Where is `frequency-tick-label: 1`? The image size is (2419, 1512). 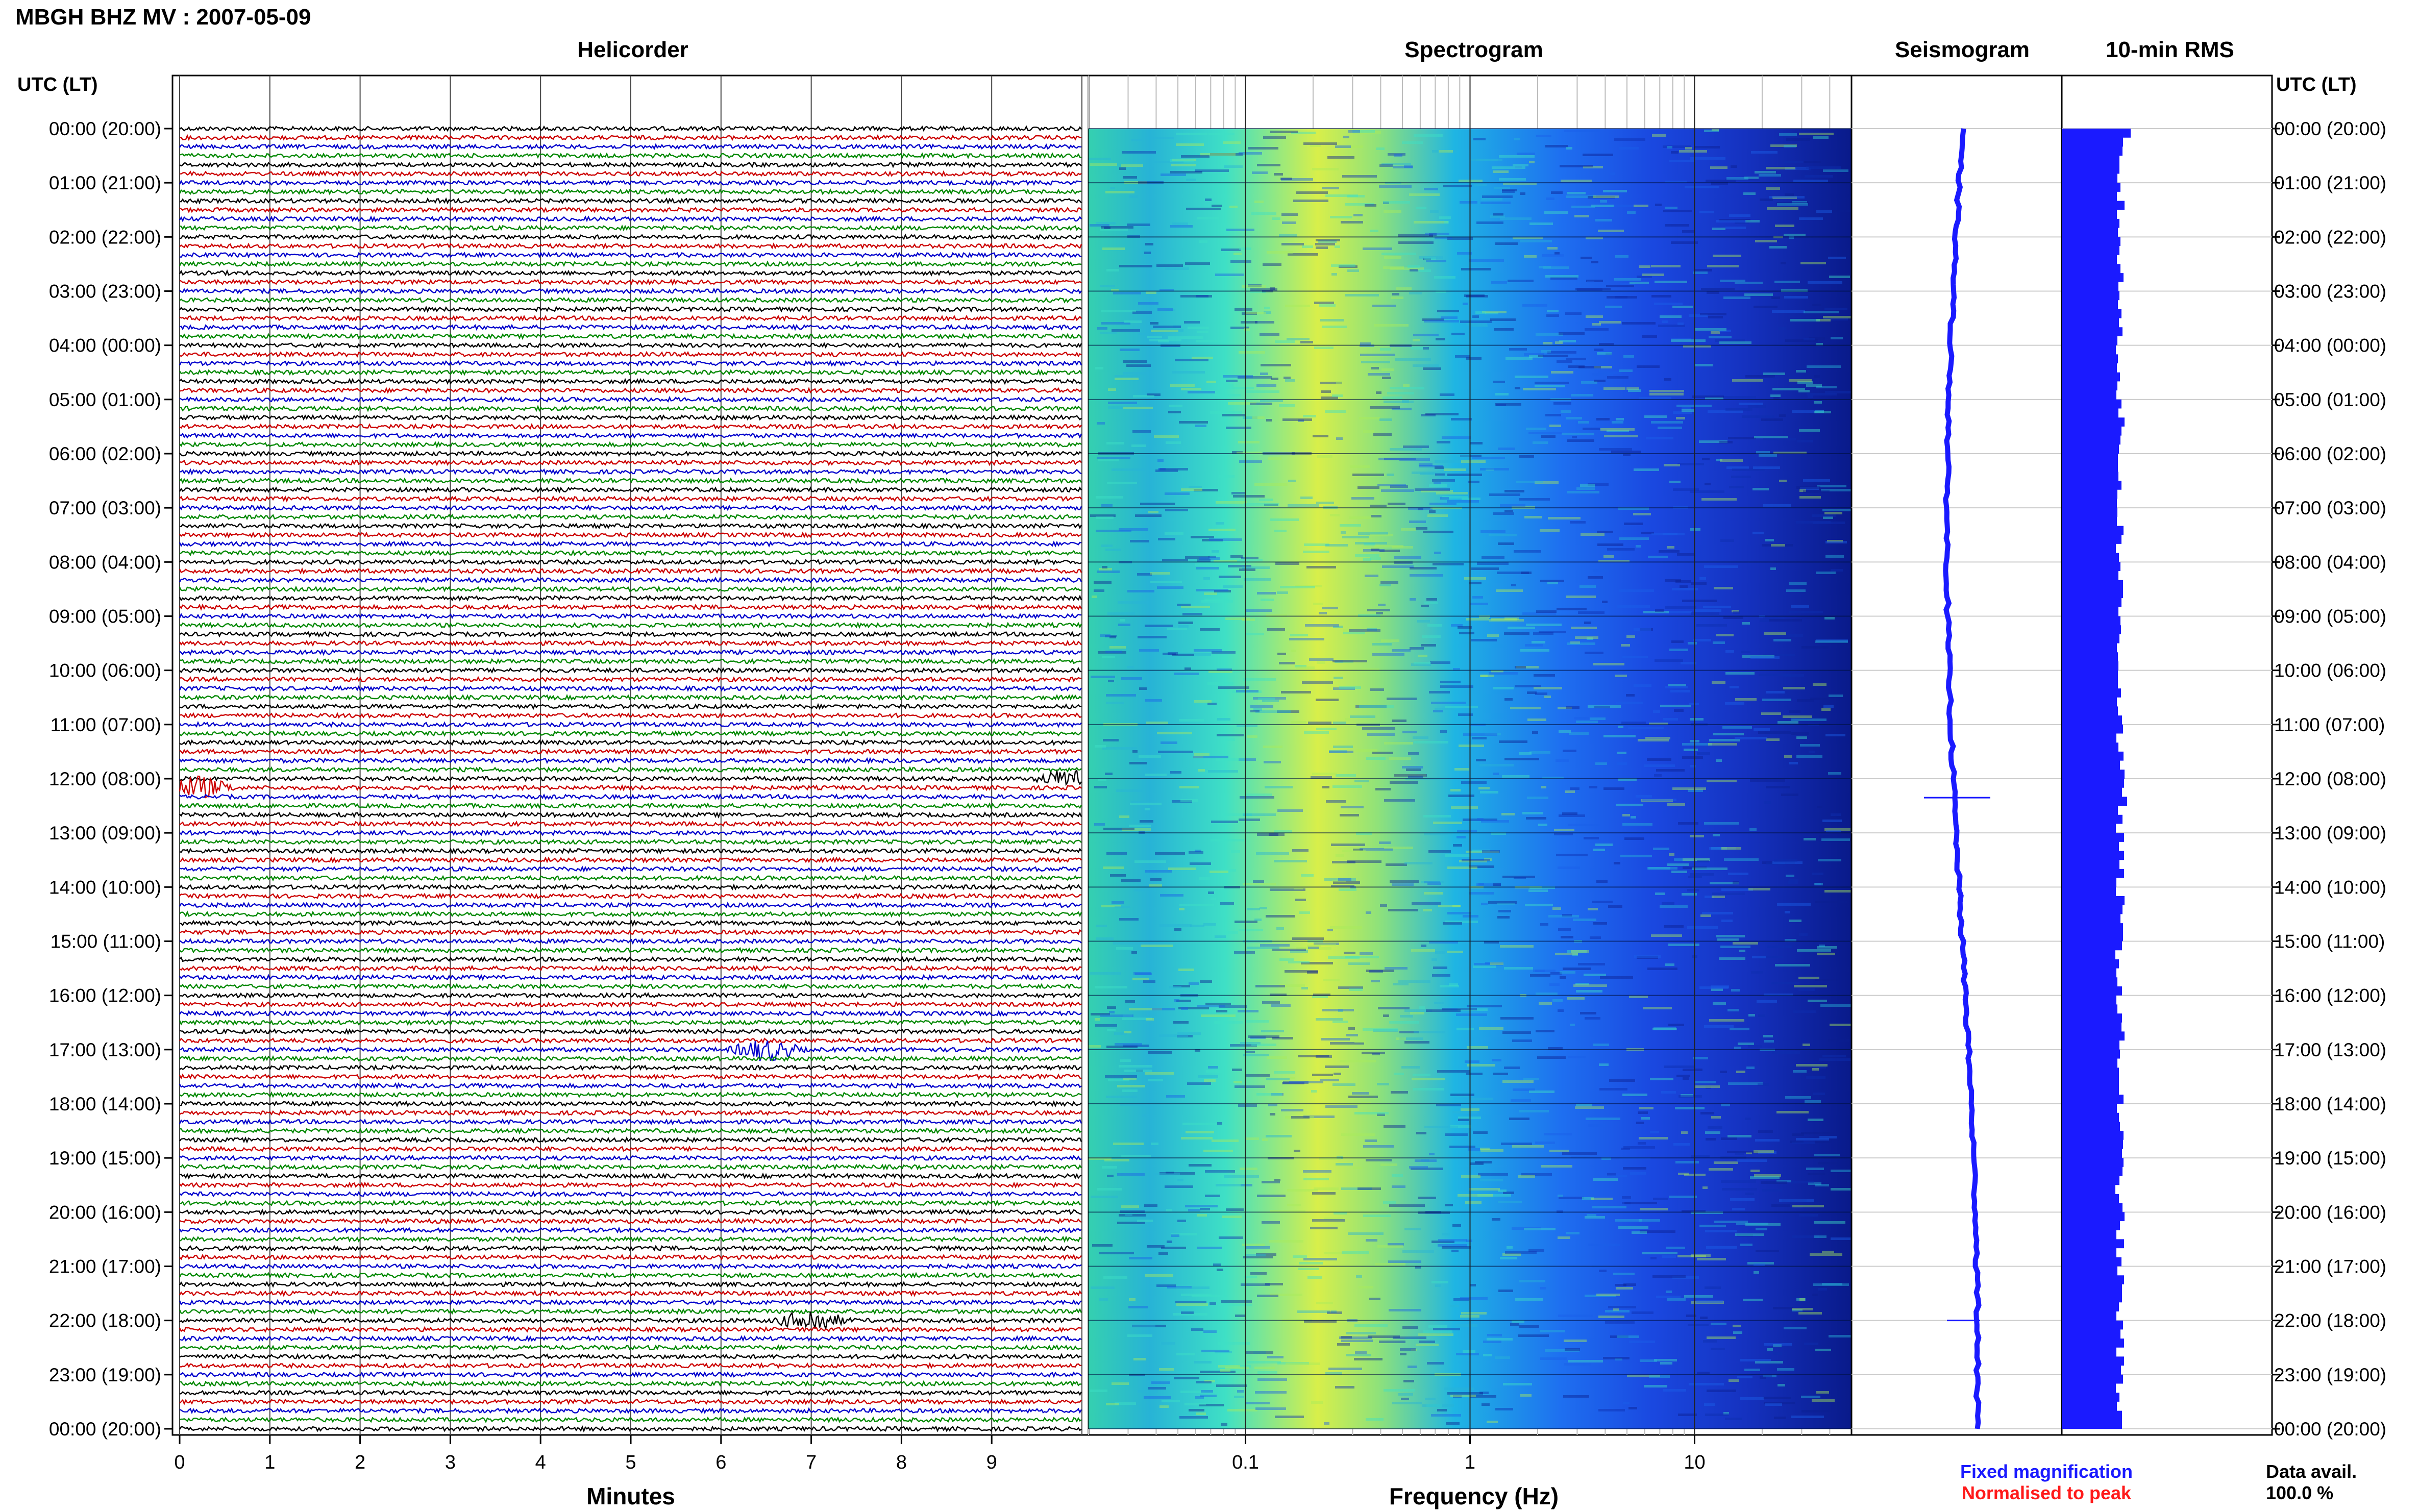 frequency-tick-label: 1 is located at coordinates (1470, 1462).